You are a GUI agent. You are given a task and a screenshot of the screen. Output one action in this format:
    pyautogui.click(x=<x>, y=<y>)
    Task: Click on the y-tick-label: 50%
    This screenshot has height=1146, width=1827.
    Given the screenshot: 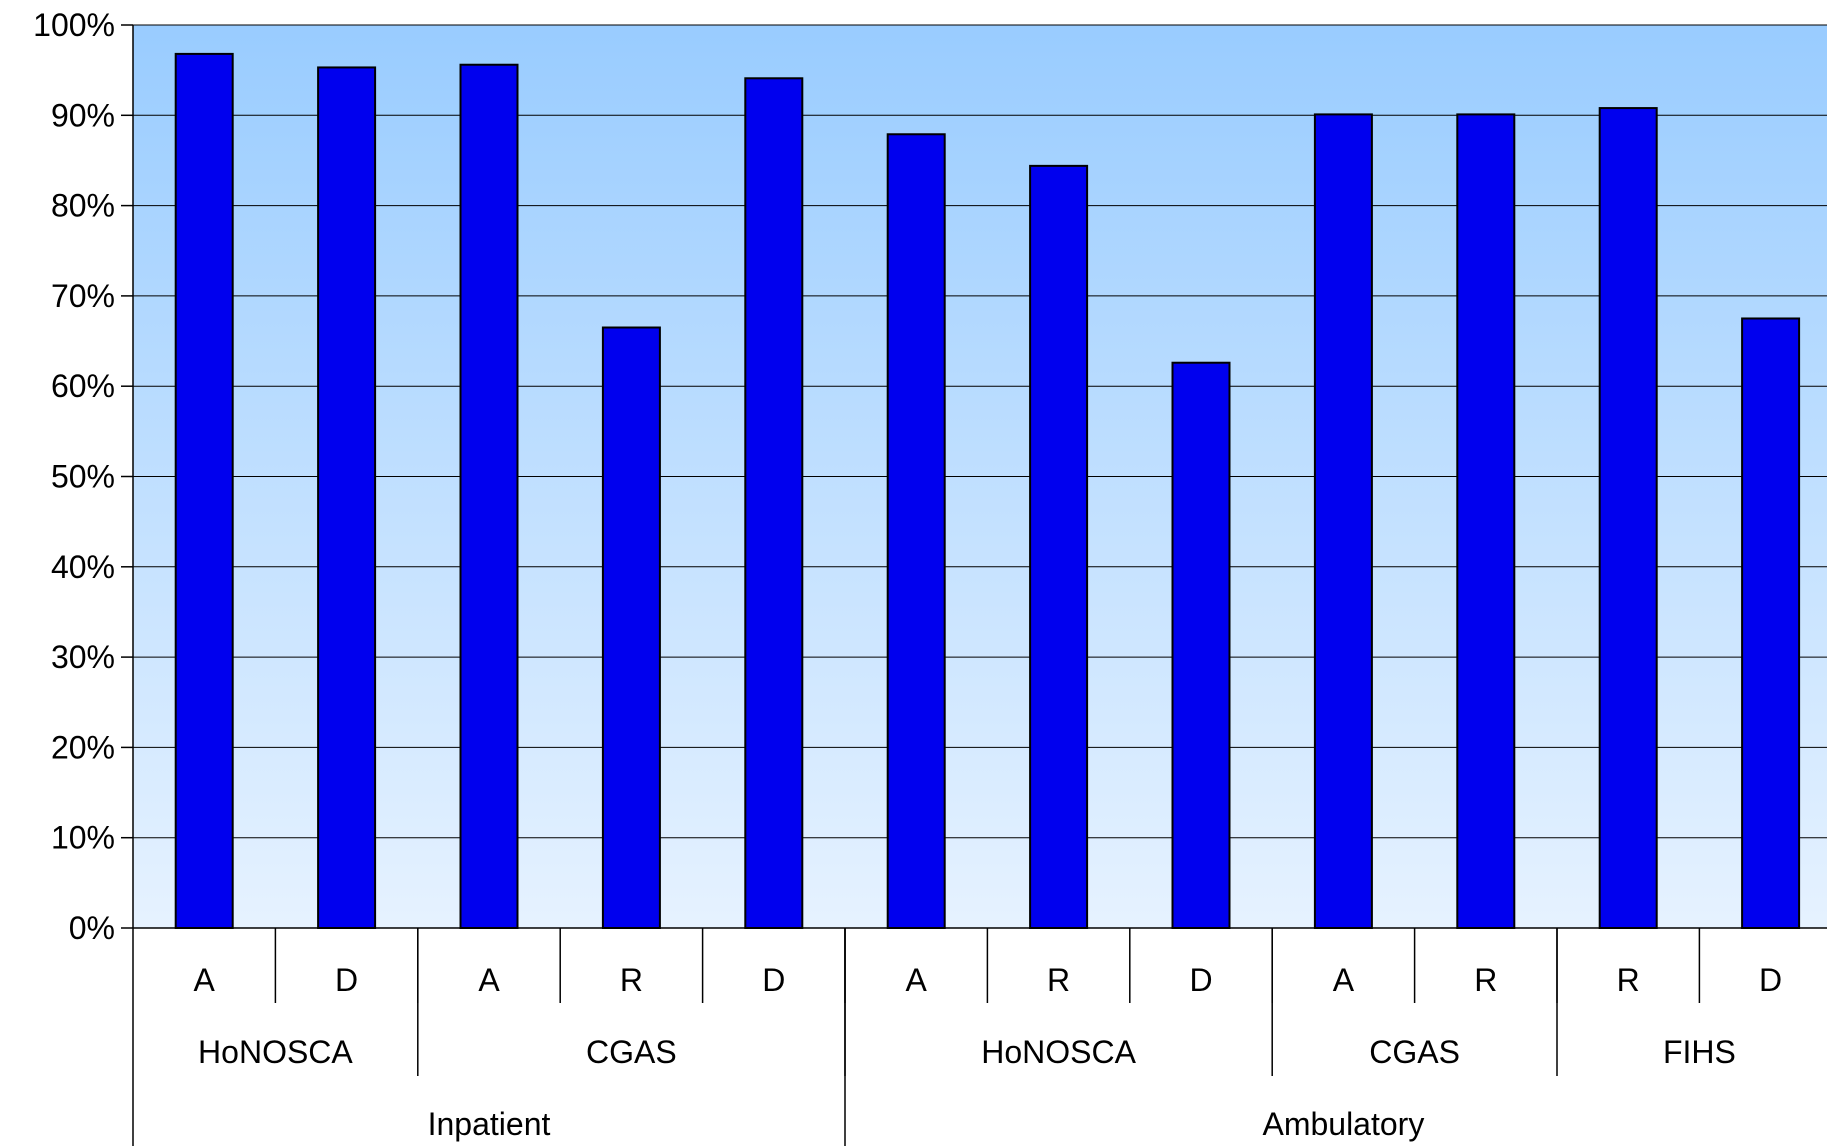 What is the action you would take?
    pyautogui.click(x=83, y=477)
    